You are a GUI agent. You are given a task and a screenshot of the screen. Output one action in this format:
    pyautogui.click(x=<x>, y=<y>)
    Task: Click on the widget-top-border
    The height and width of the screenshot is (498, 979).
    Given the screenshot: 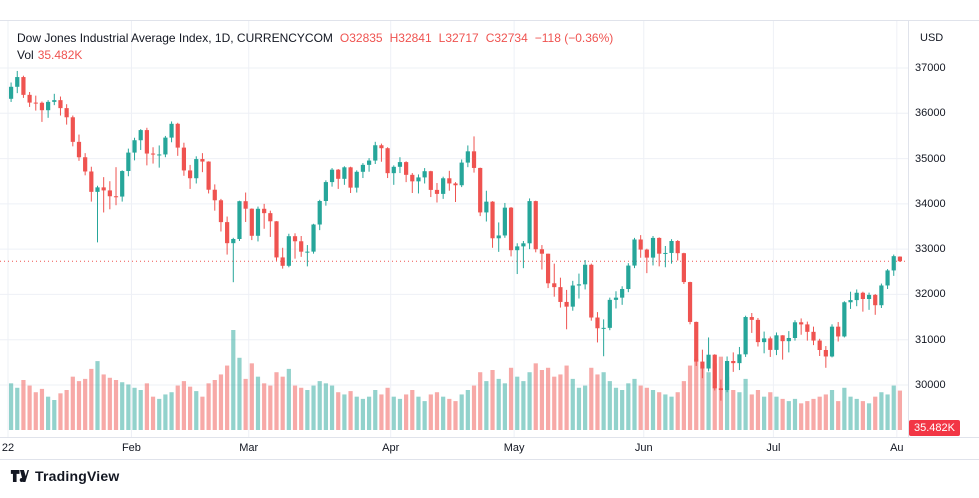 What is the action you would take?
    pyautogui.click(x=489, y=20)
    